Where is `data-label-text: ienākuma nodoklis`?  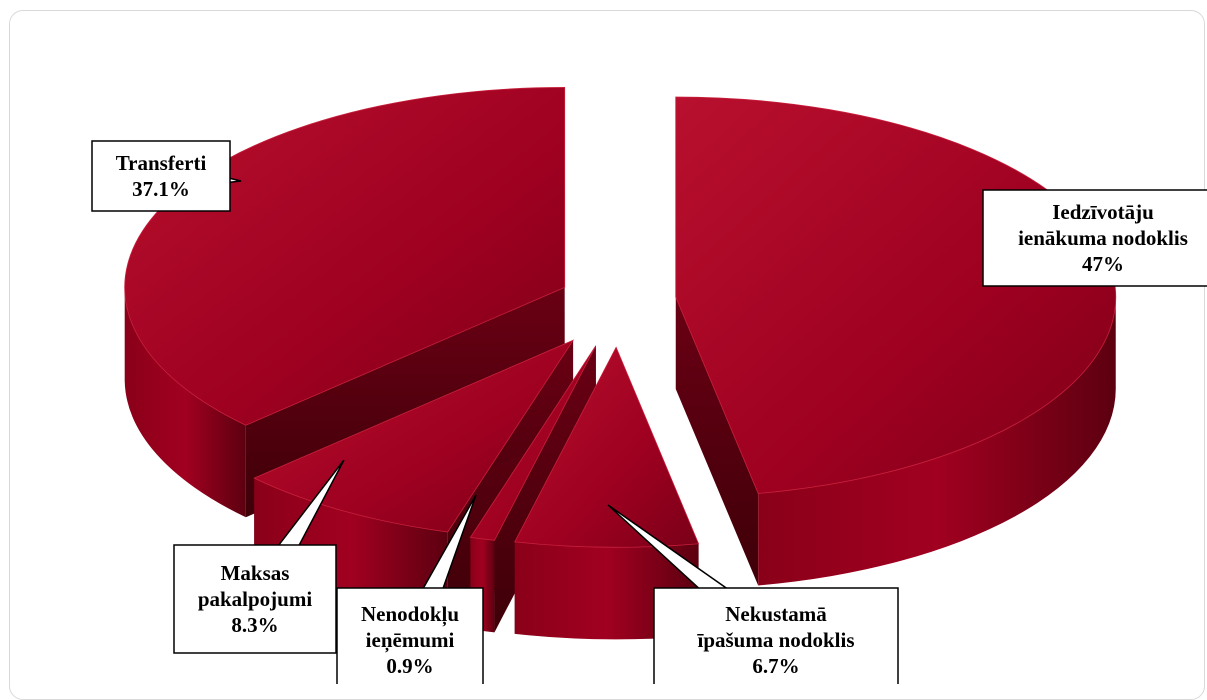
data-label-text: ienākuma nodoklis is located at coordinates (1103, 238).